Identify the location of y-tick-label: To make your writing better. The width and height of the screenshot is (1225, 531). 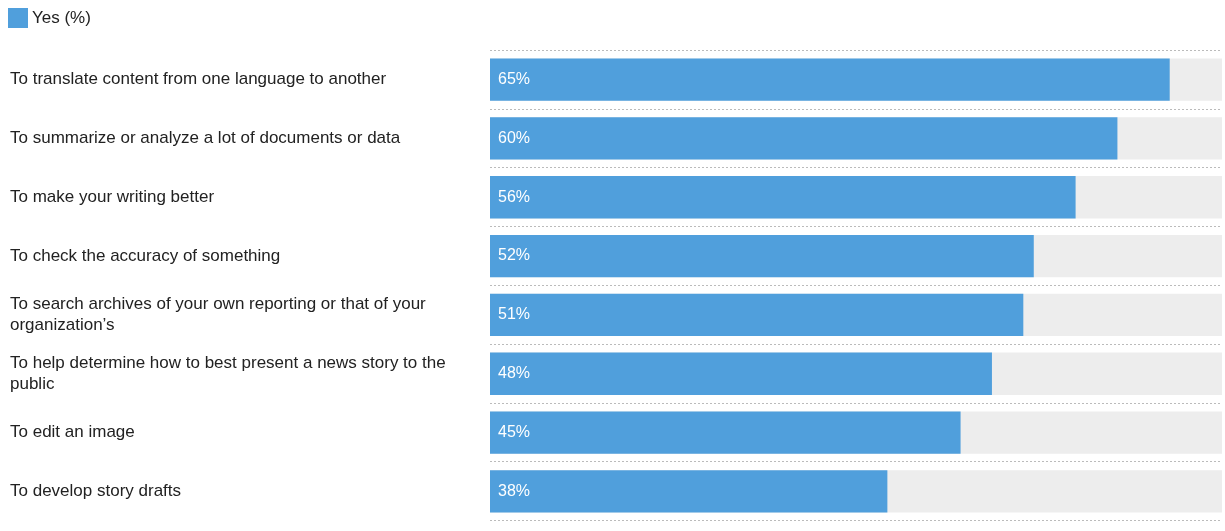
(112, 196).